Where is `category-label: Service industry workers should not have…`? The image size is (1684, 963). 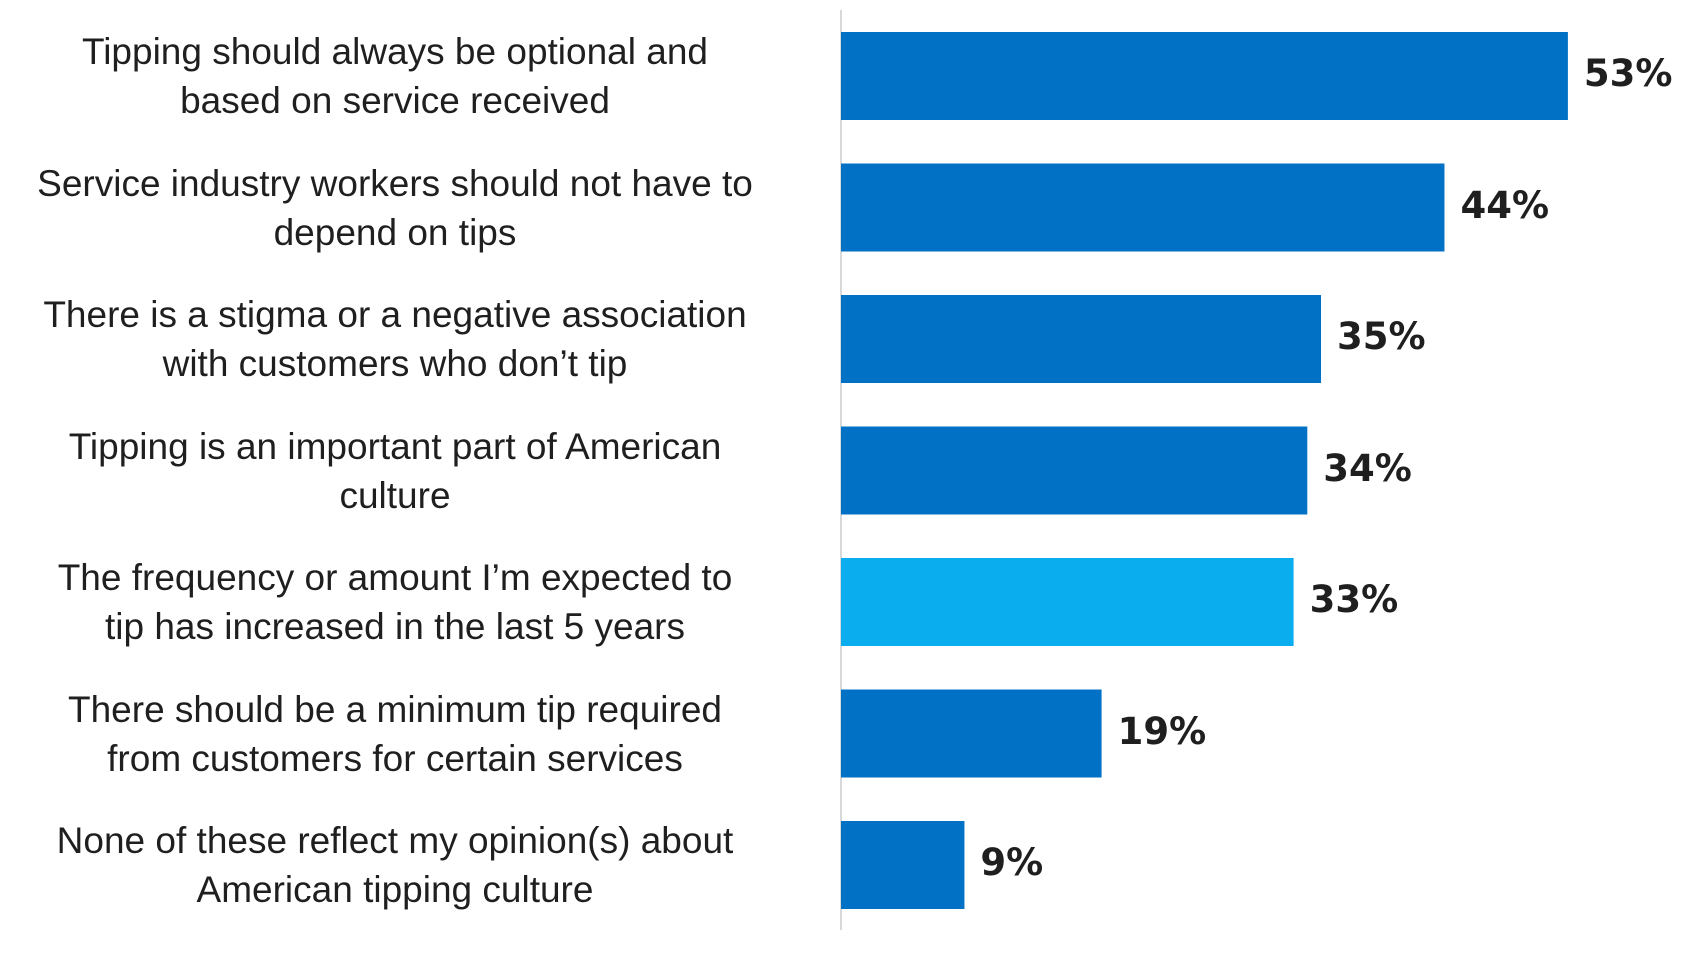
category-label: Service industry workers should not have… is located at coordinates (395, 207).